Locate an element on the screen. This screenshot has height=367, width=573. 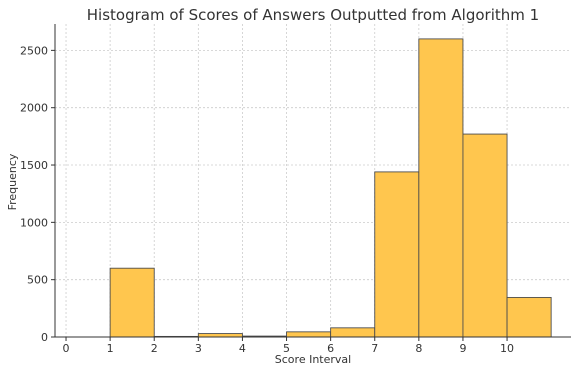
x-axis-label: Score Interval is located at coordinates (313, 359).